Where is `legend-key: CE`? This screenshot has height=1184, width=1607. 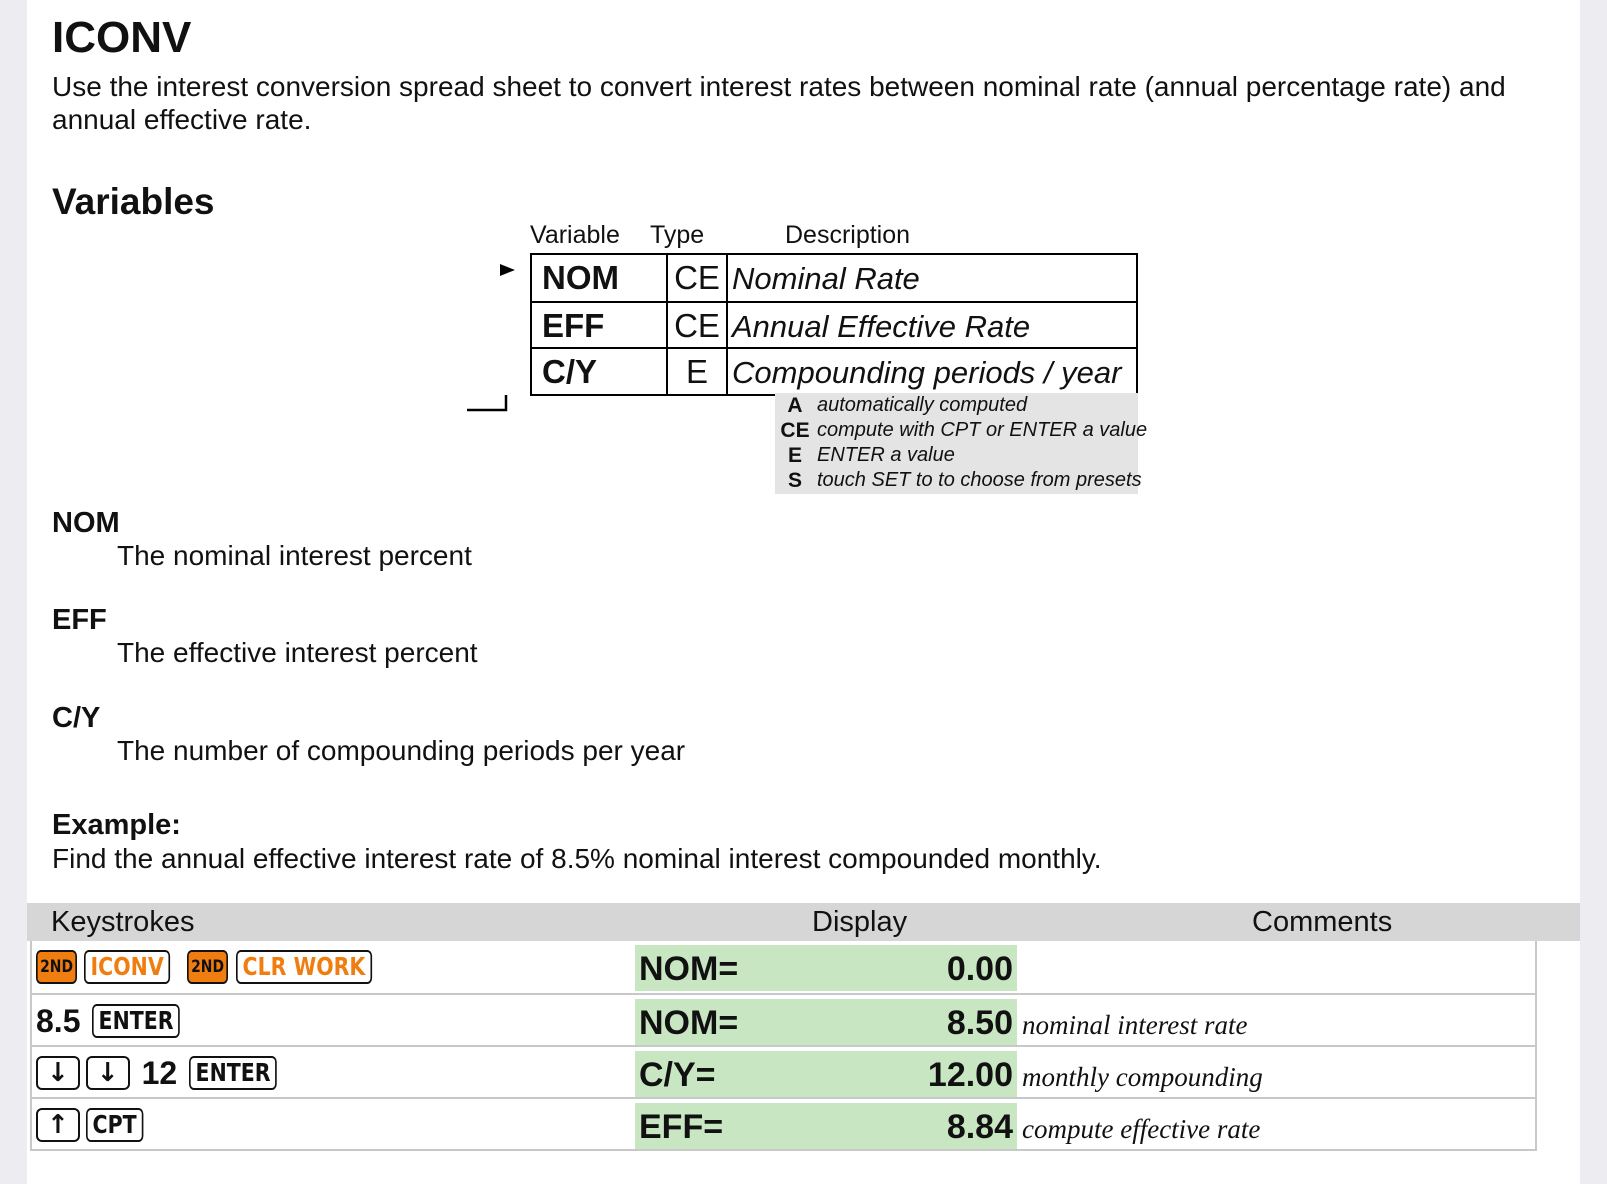 legend-key: CE is located at coordinates (795, 430).